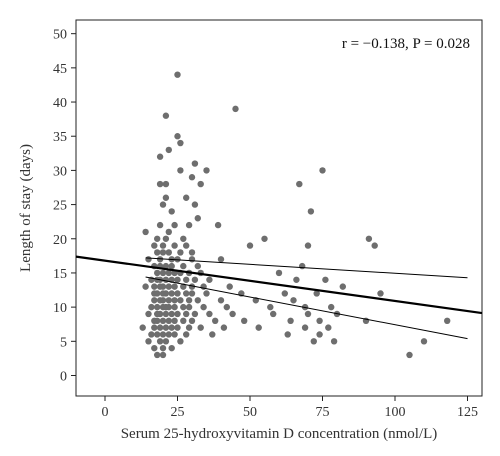 This screenshot has height=456, width=500. Describe the element at coordinates (63, 342) in the screenshot. I see `y-tick-label: 5` at that location.